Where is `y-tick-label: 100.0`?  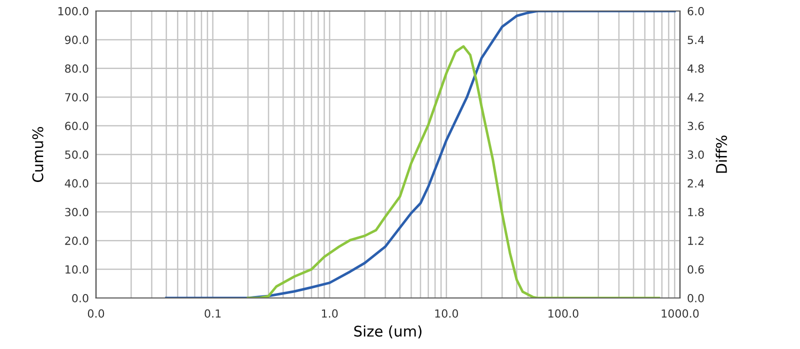
y-tick-label: 100.0 is located at coordinates (73, 11).